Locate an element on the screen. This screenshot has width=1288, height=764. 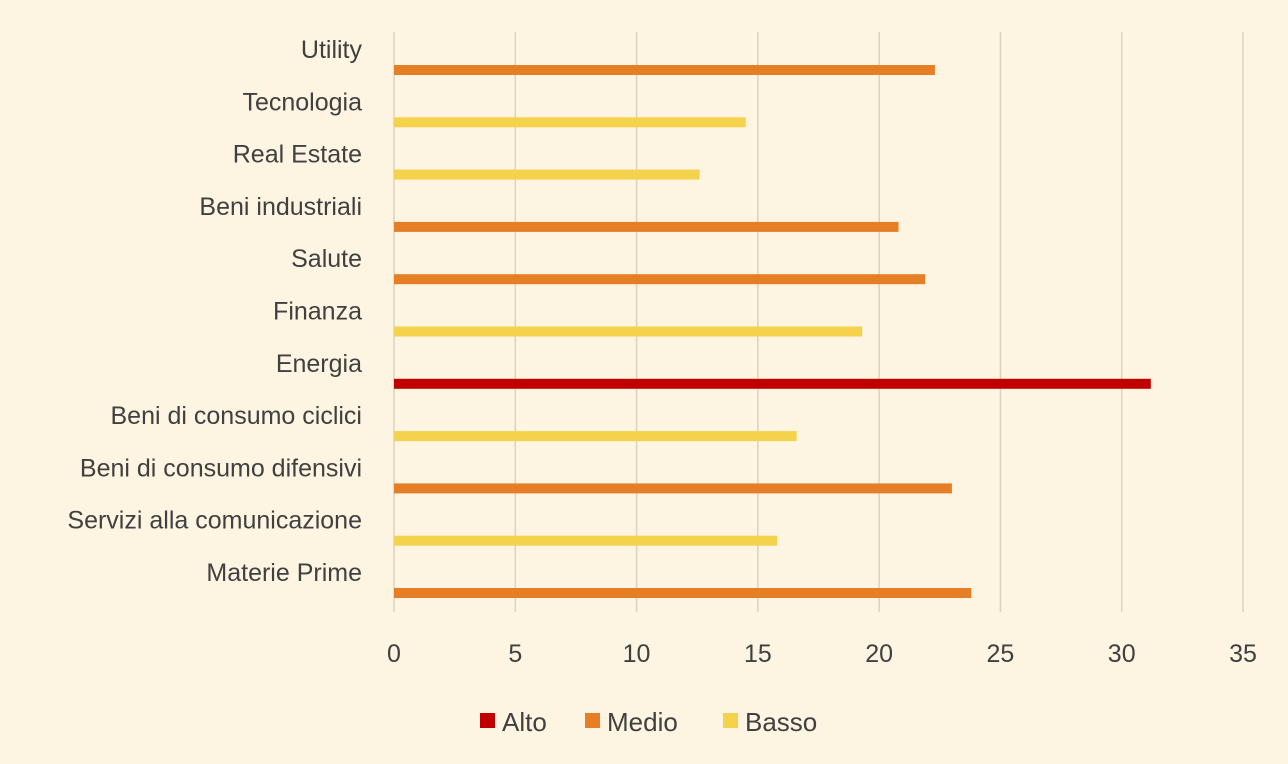
x-tick-label: 30 is located at coordinates (1122, 654).